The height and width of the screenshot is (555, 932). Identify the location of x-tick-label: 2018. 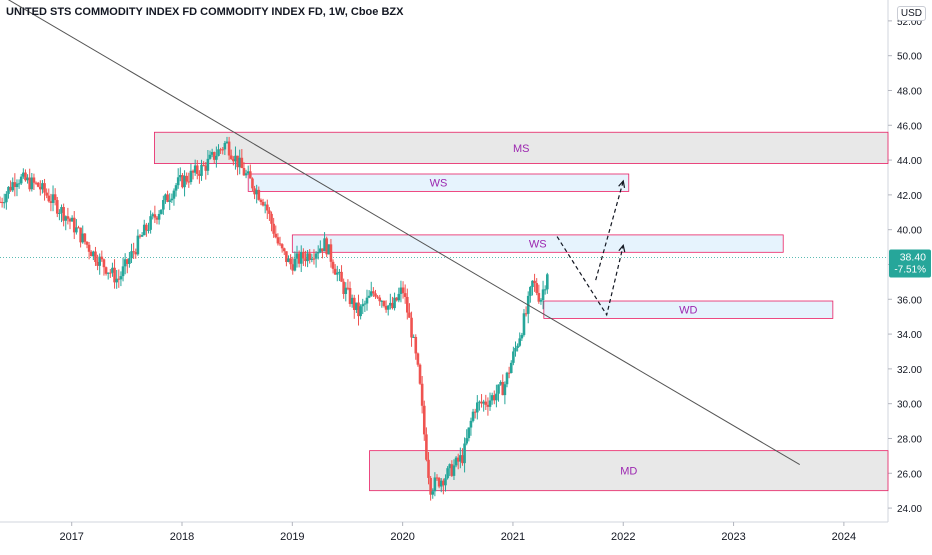
(182, 537).